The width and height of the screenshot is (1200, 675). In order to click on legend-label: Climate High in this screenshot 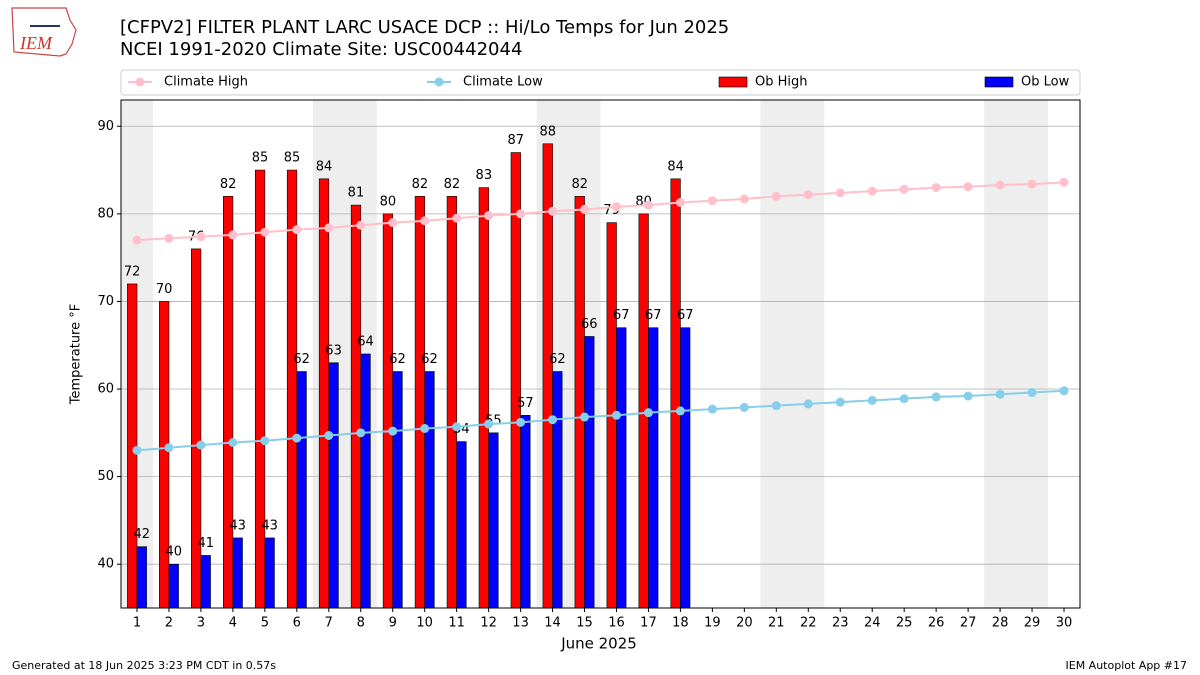, I will do `click(206, 82)`.